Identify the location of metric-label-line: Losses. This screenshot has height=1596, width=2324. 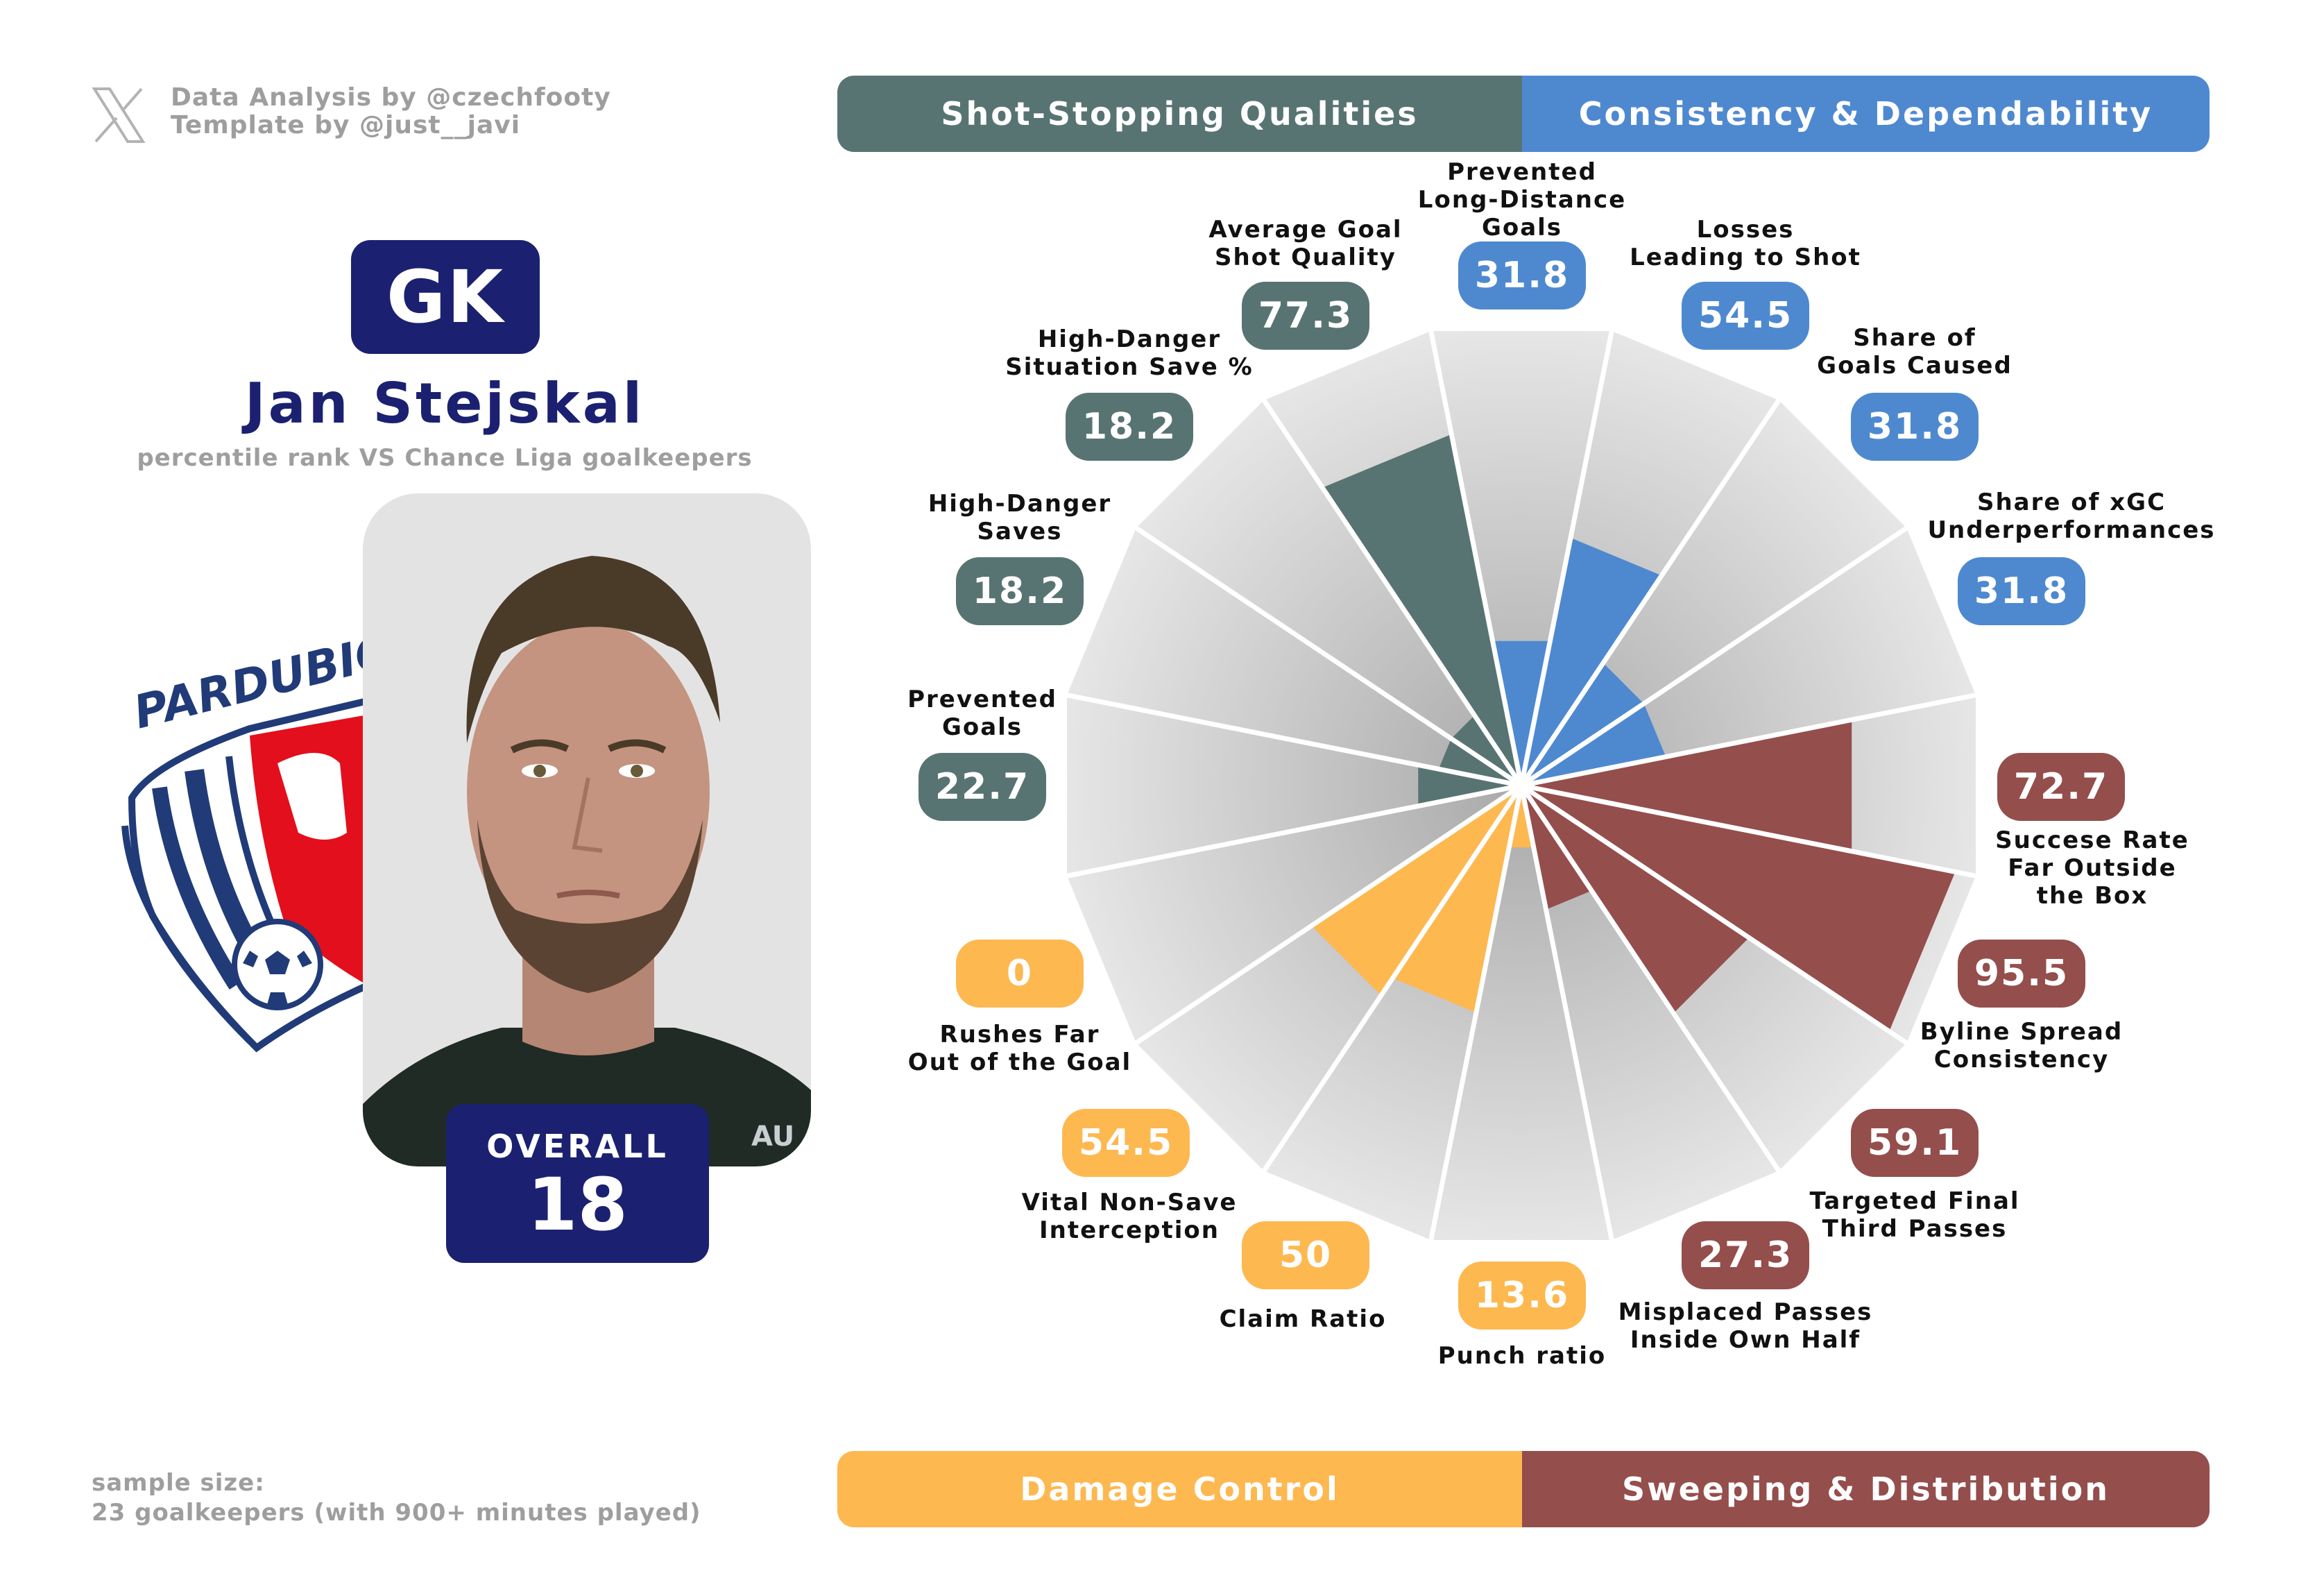
(1745, 230).